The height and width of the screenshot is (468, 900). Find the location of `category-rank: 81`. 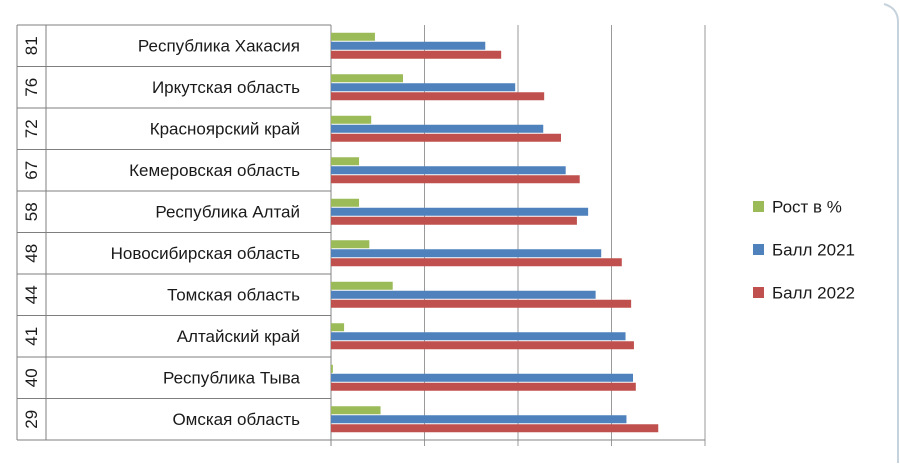

category-rank: 81 is located at coordinates (31, 45).